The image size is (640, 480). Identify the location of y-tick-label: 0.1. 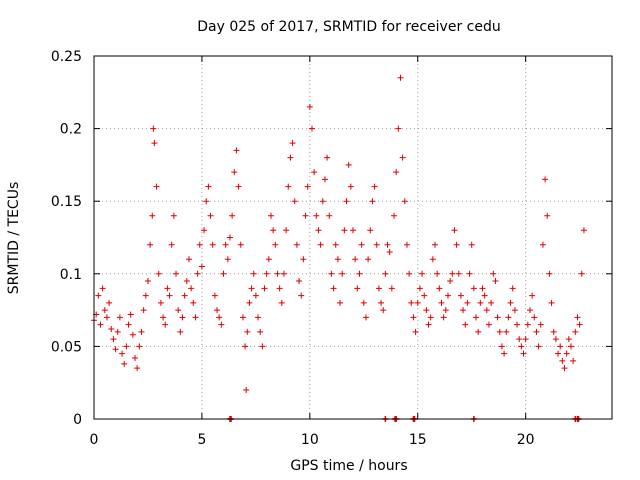
(71, 275).